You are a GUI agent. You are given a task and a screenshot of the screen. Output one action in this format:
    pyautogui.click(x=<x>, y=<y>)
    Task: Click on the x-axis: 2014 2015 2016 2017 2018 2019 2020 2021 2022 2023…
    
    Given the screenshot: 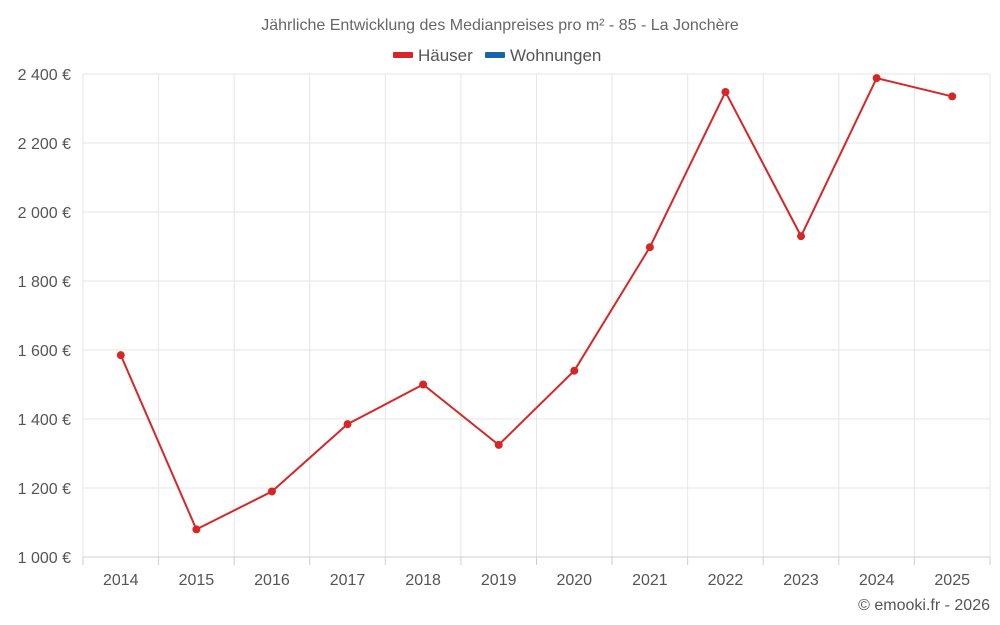 What is the action you would take?
    pyautogui.click(x=536, y=572)
    